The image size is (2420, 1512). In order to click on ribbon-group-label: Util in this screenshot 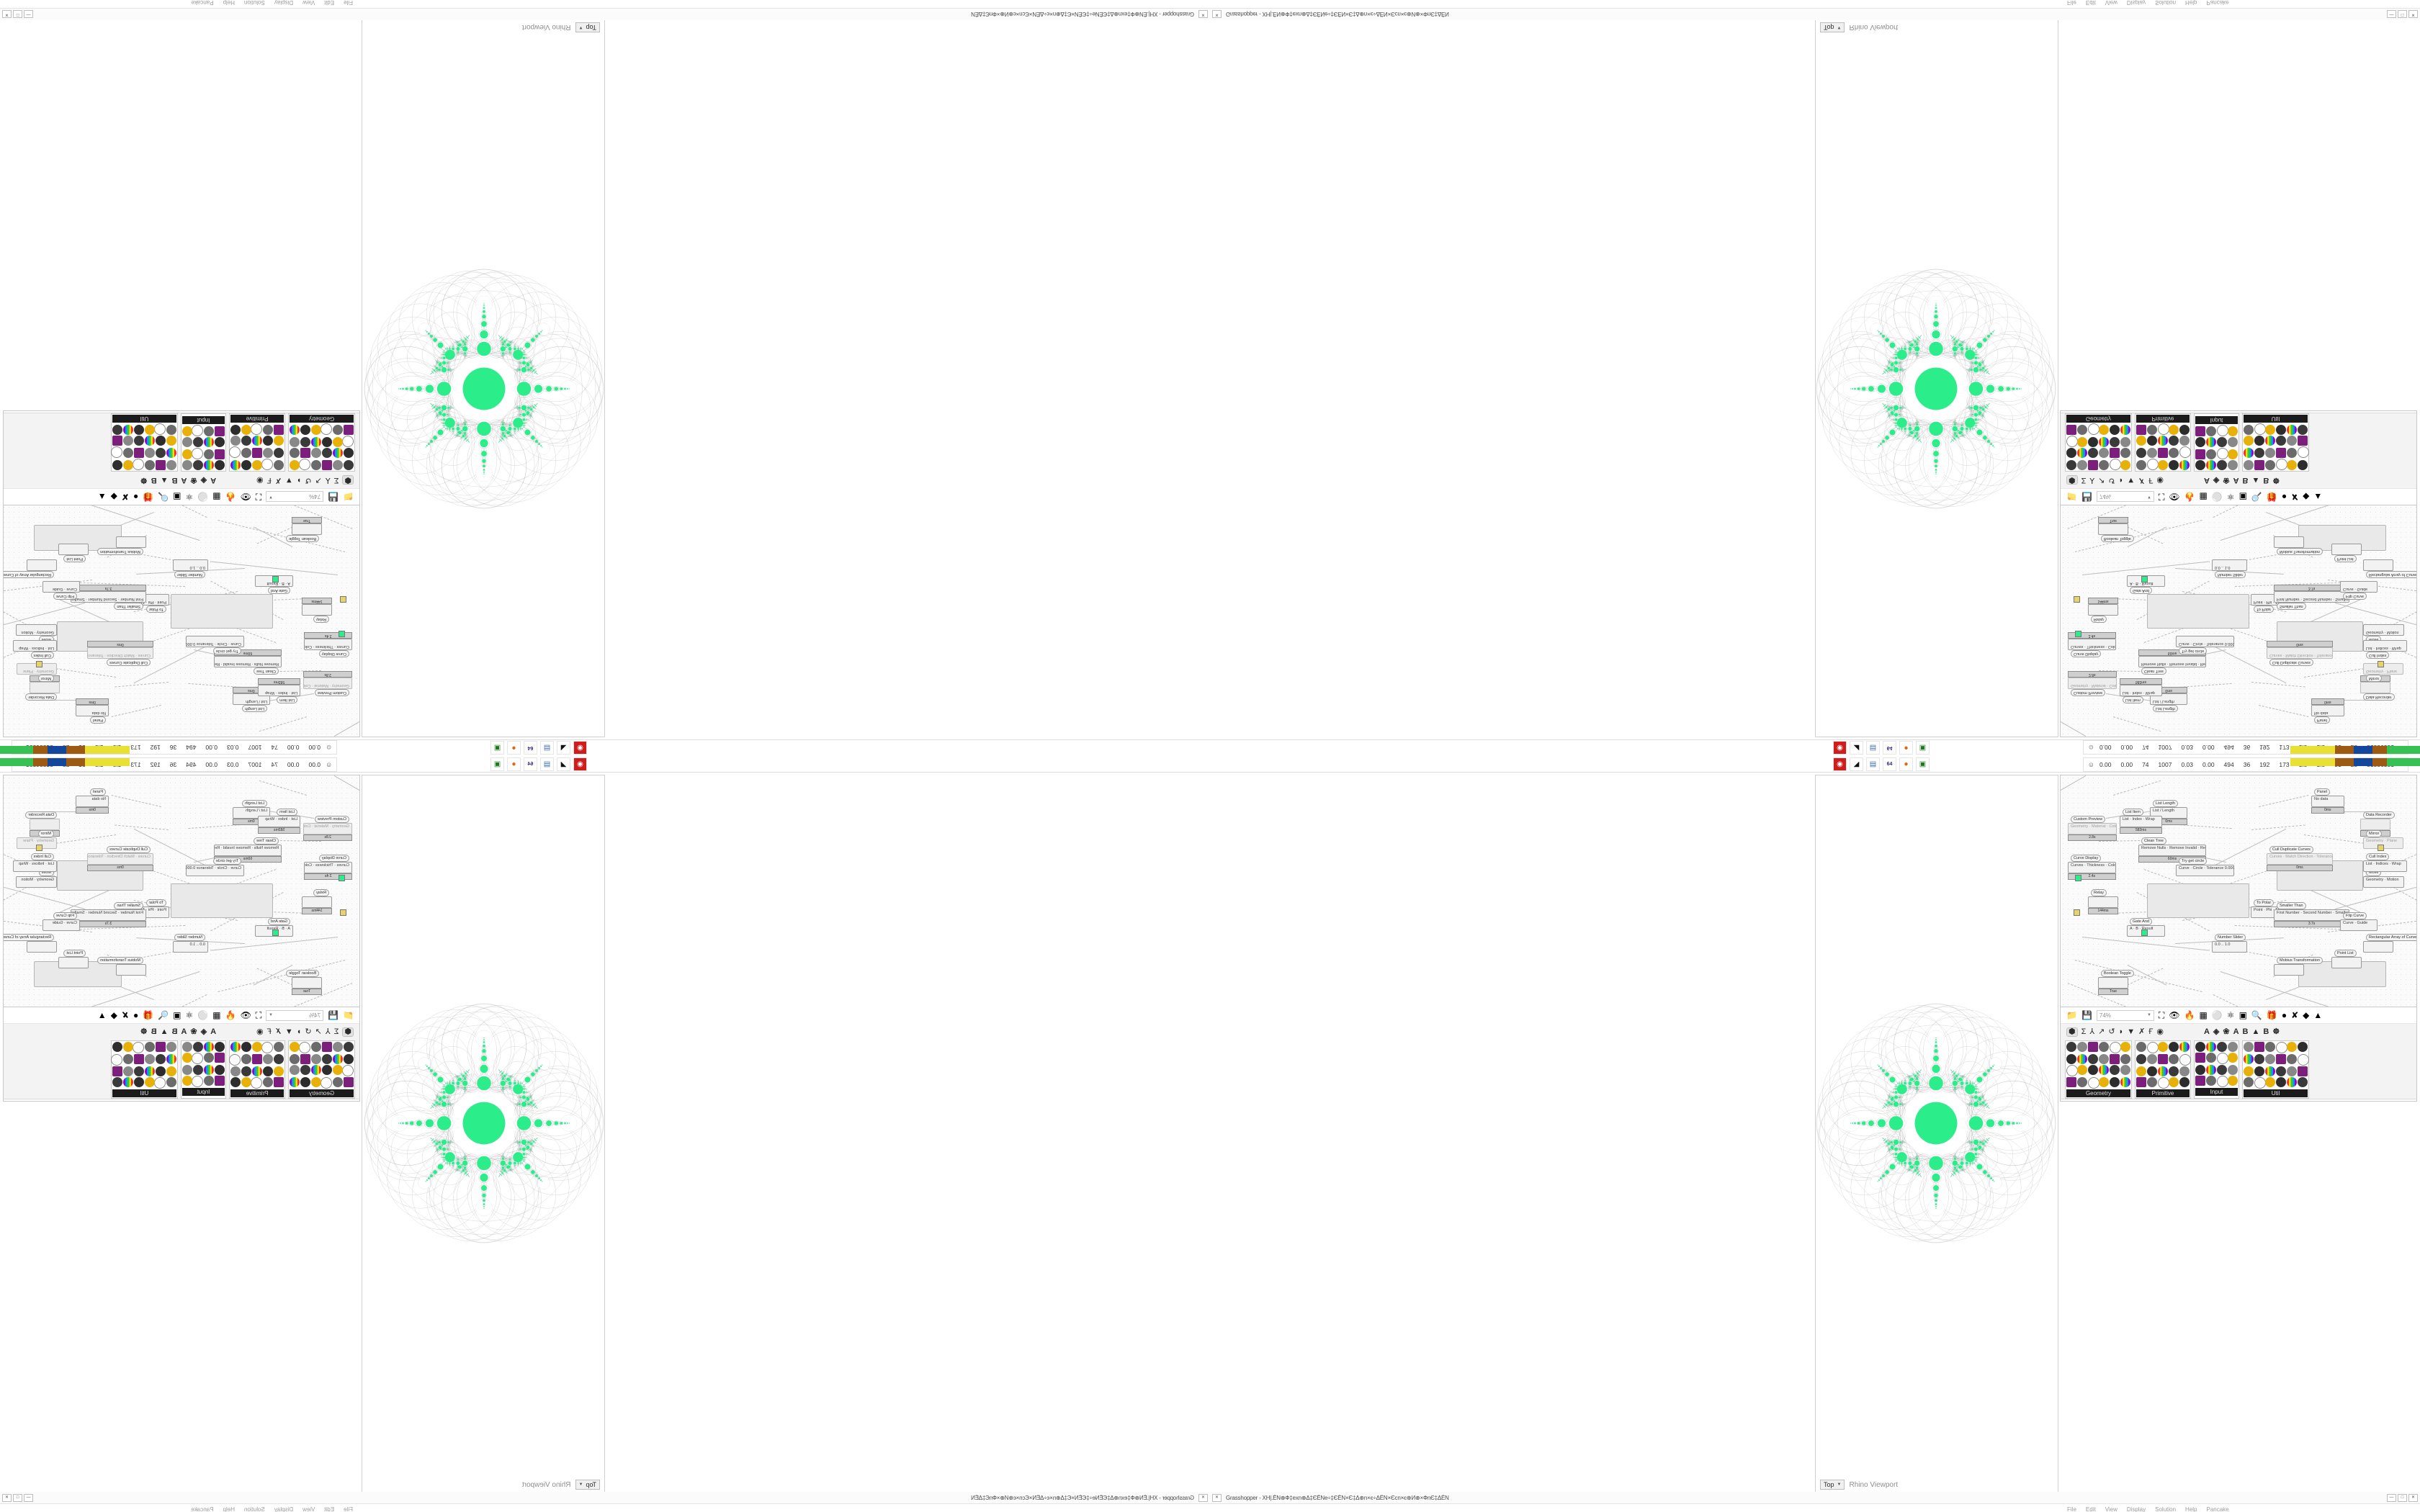, I will do `click(144, 419)`.